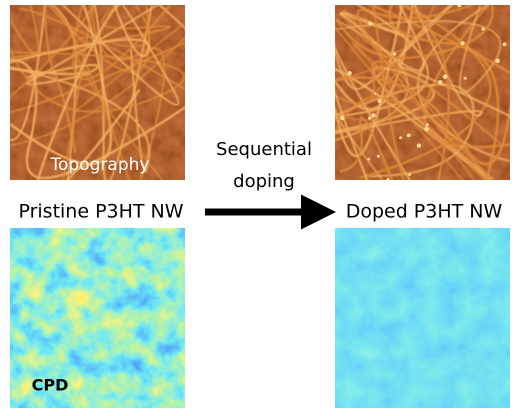 This screenshot has width=520, height=416. I want to click on doped-label: Doped P3HT NW, so click(424, 212).